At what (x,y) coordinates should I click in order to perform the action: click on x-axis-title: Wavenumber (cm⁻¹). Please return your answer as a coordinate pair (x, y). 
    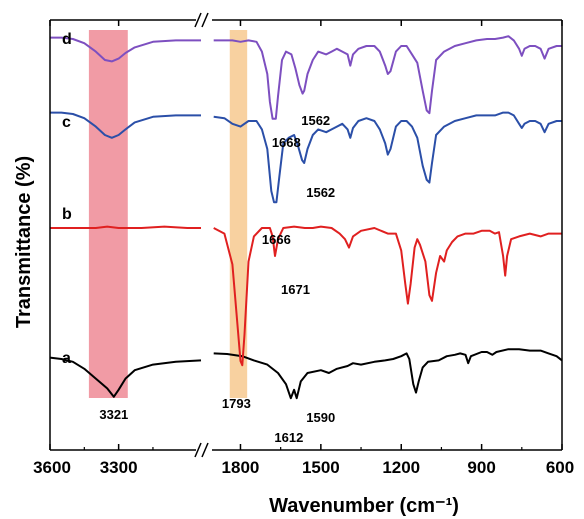
    Looking at the image, I should click on (364, 506).